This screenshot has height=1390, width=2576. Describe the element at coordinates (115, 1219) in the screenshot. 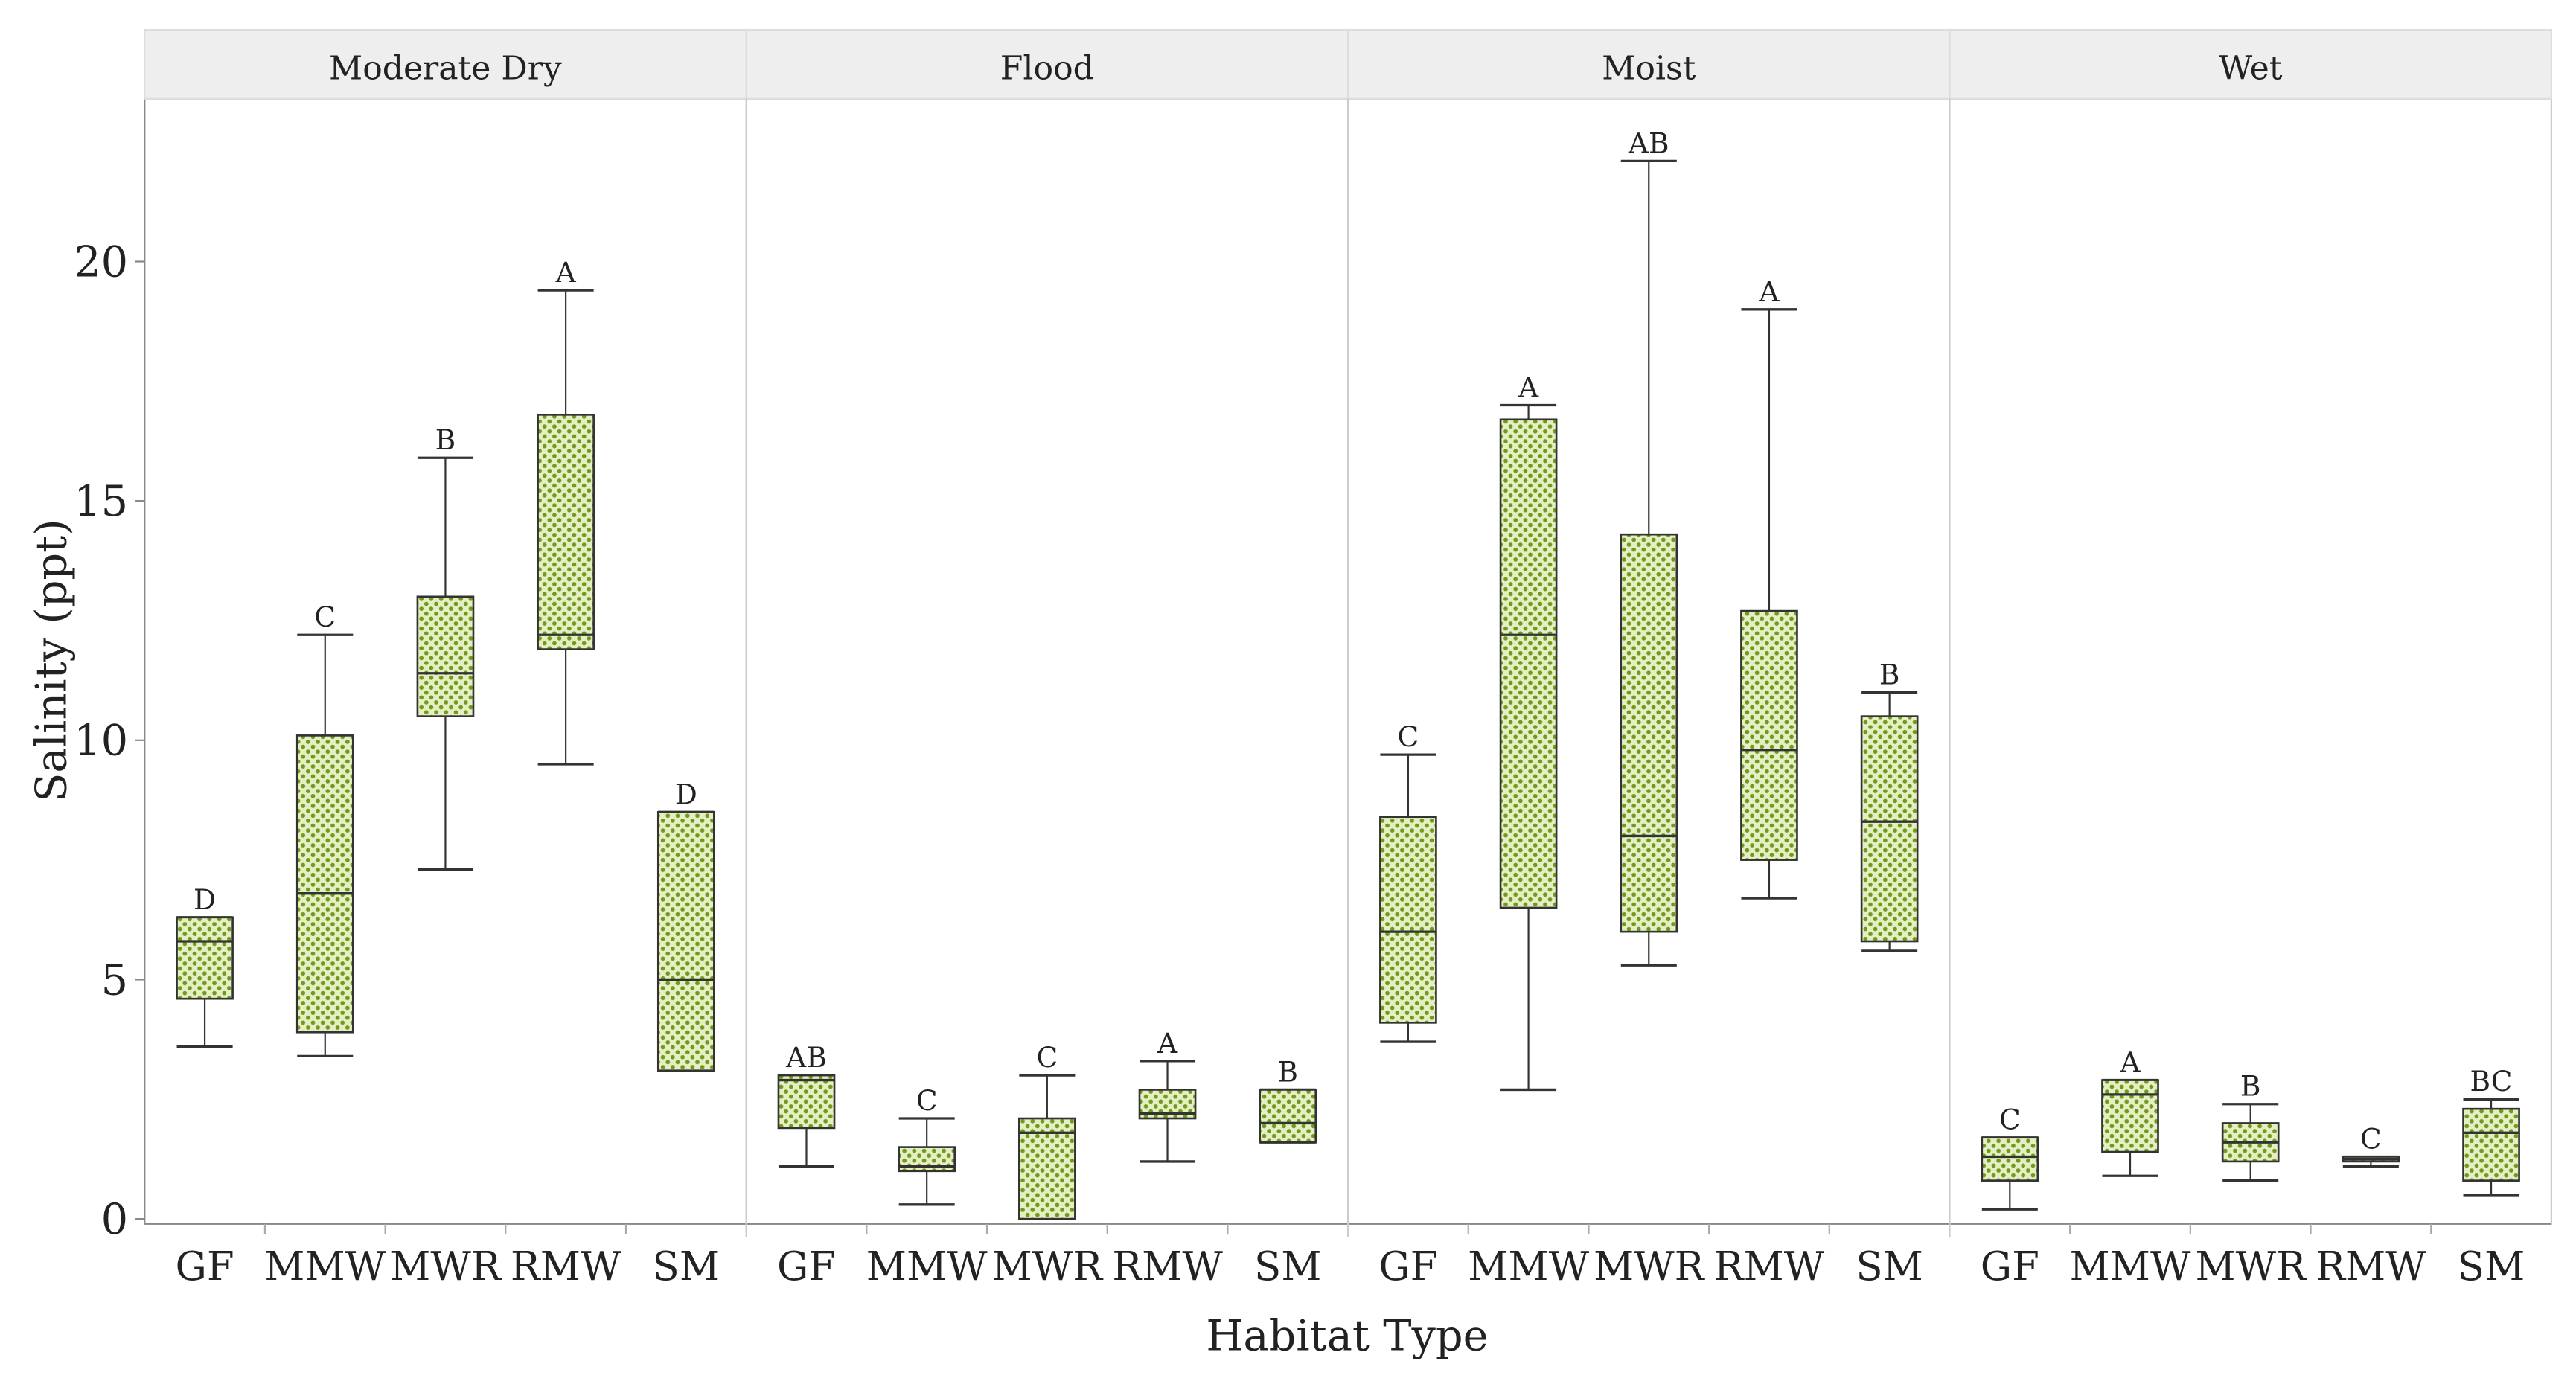

I see `y-tick-label: 0` at that location.